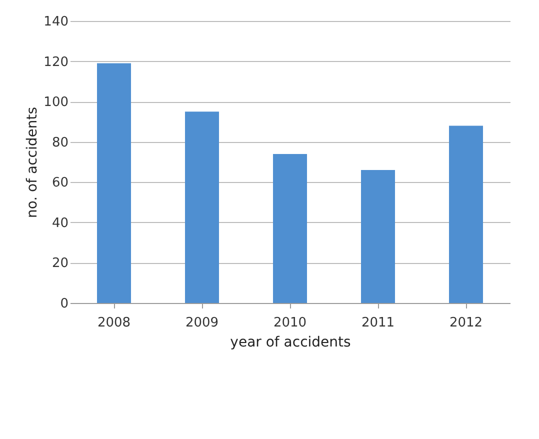 The width and height of the screenshot is (539, 439). Describe the element at coordinates (60, 264) in the screenshot. I see `y-tick-label: 20` at that location.